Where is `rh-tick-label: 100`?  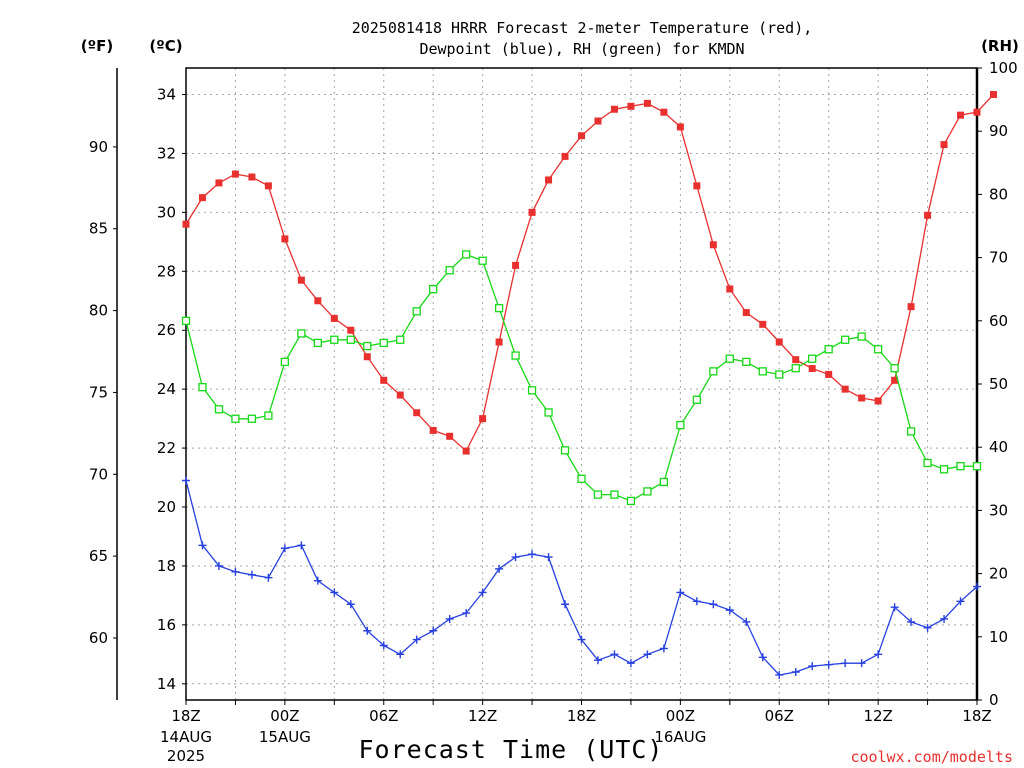
rh-tick-label: 100 is located at coordinates (1003, 68).